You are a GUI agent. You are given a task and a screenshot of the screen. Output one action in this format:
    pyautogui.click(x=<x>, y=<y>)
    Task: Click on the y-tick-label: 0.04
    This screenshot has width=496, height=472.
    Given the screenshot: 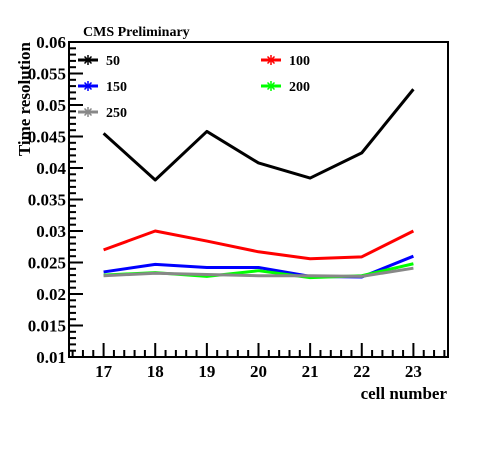 What is the action you would take?
    pyautogui.click(x=51, y=168)
    